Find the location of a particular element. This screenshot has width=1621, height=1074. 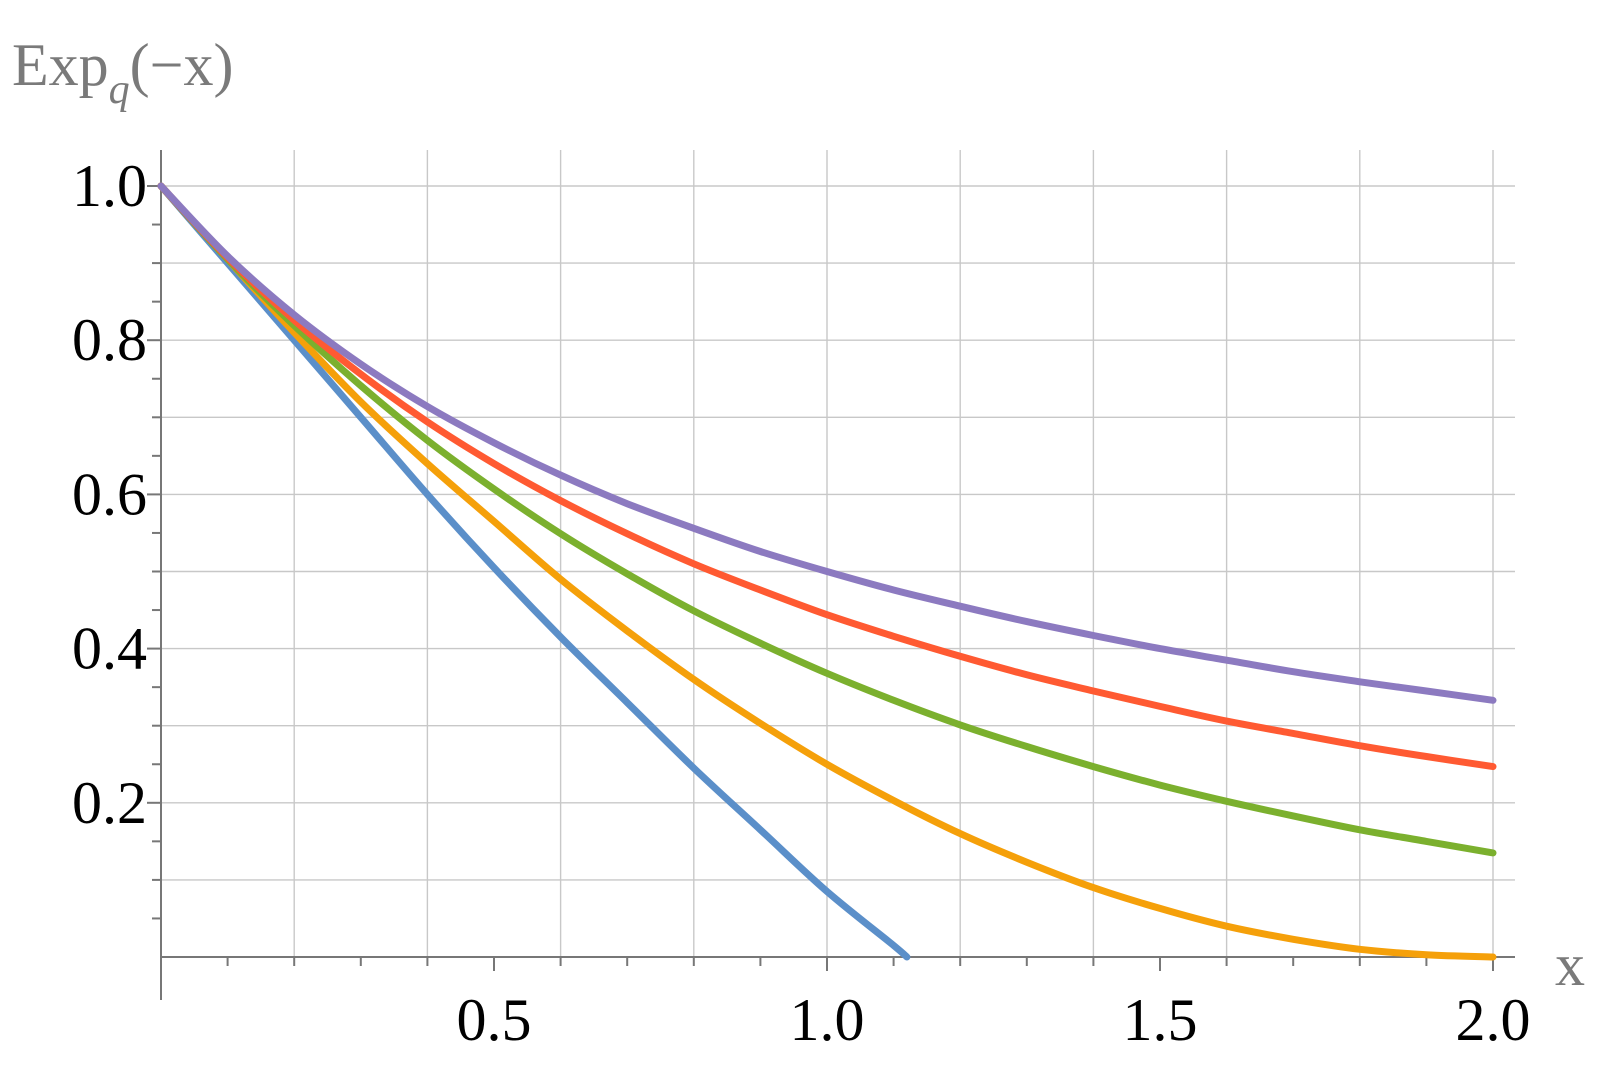

y-axis-label-subscript: q is located at coordinates (119, 90).